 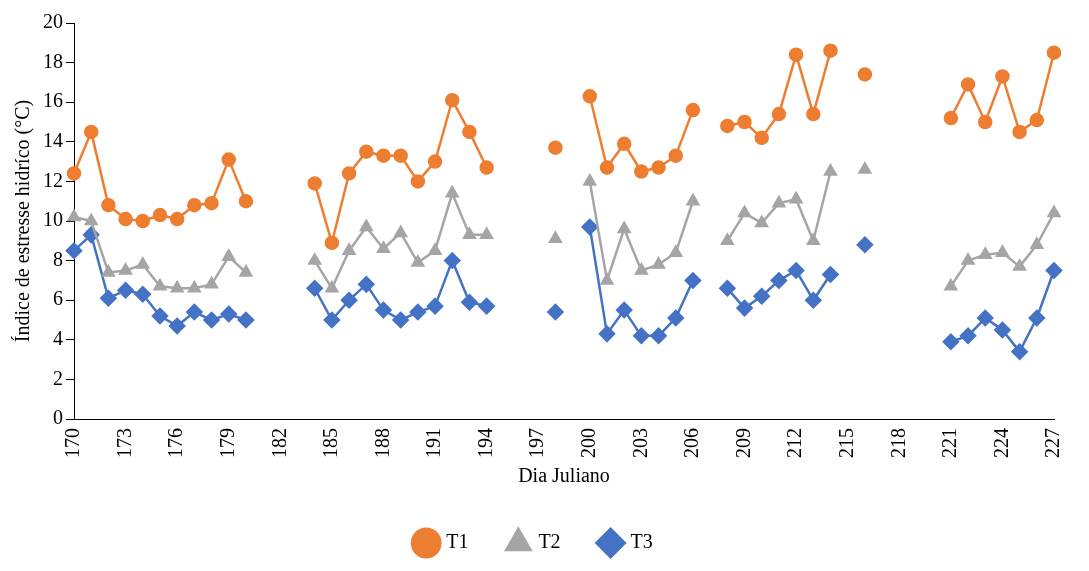 I want to click on legend-label: T3, so click(x=641, y=541).